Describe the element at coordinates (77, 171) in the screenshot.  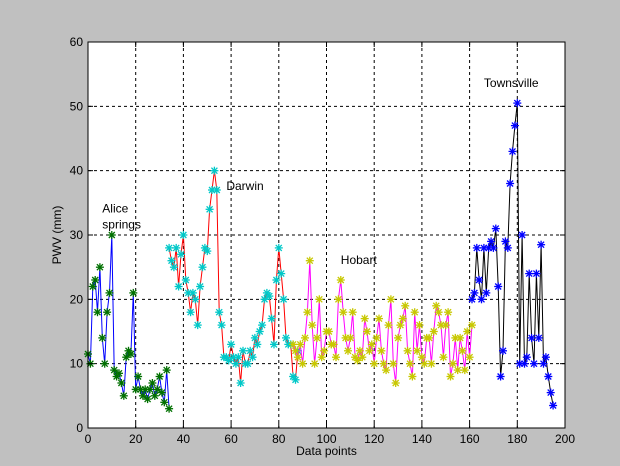
I see `y-tick-label: 40` at that location.